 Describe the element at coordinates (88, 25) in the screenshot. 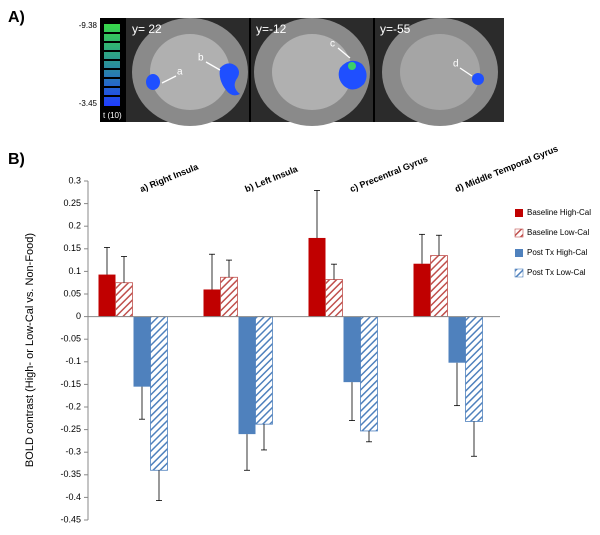

I see `colorbar-max: -9.38` at that location.